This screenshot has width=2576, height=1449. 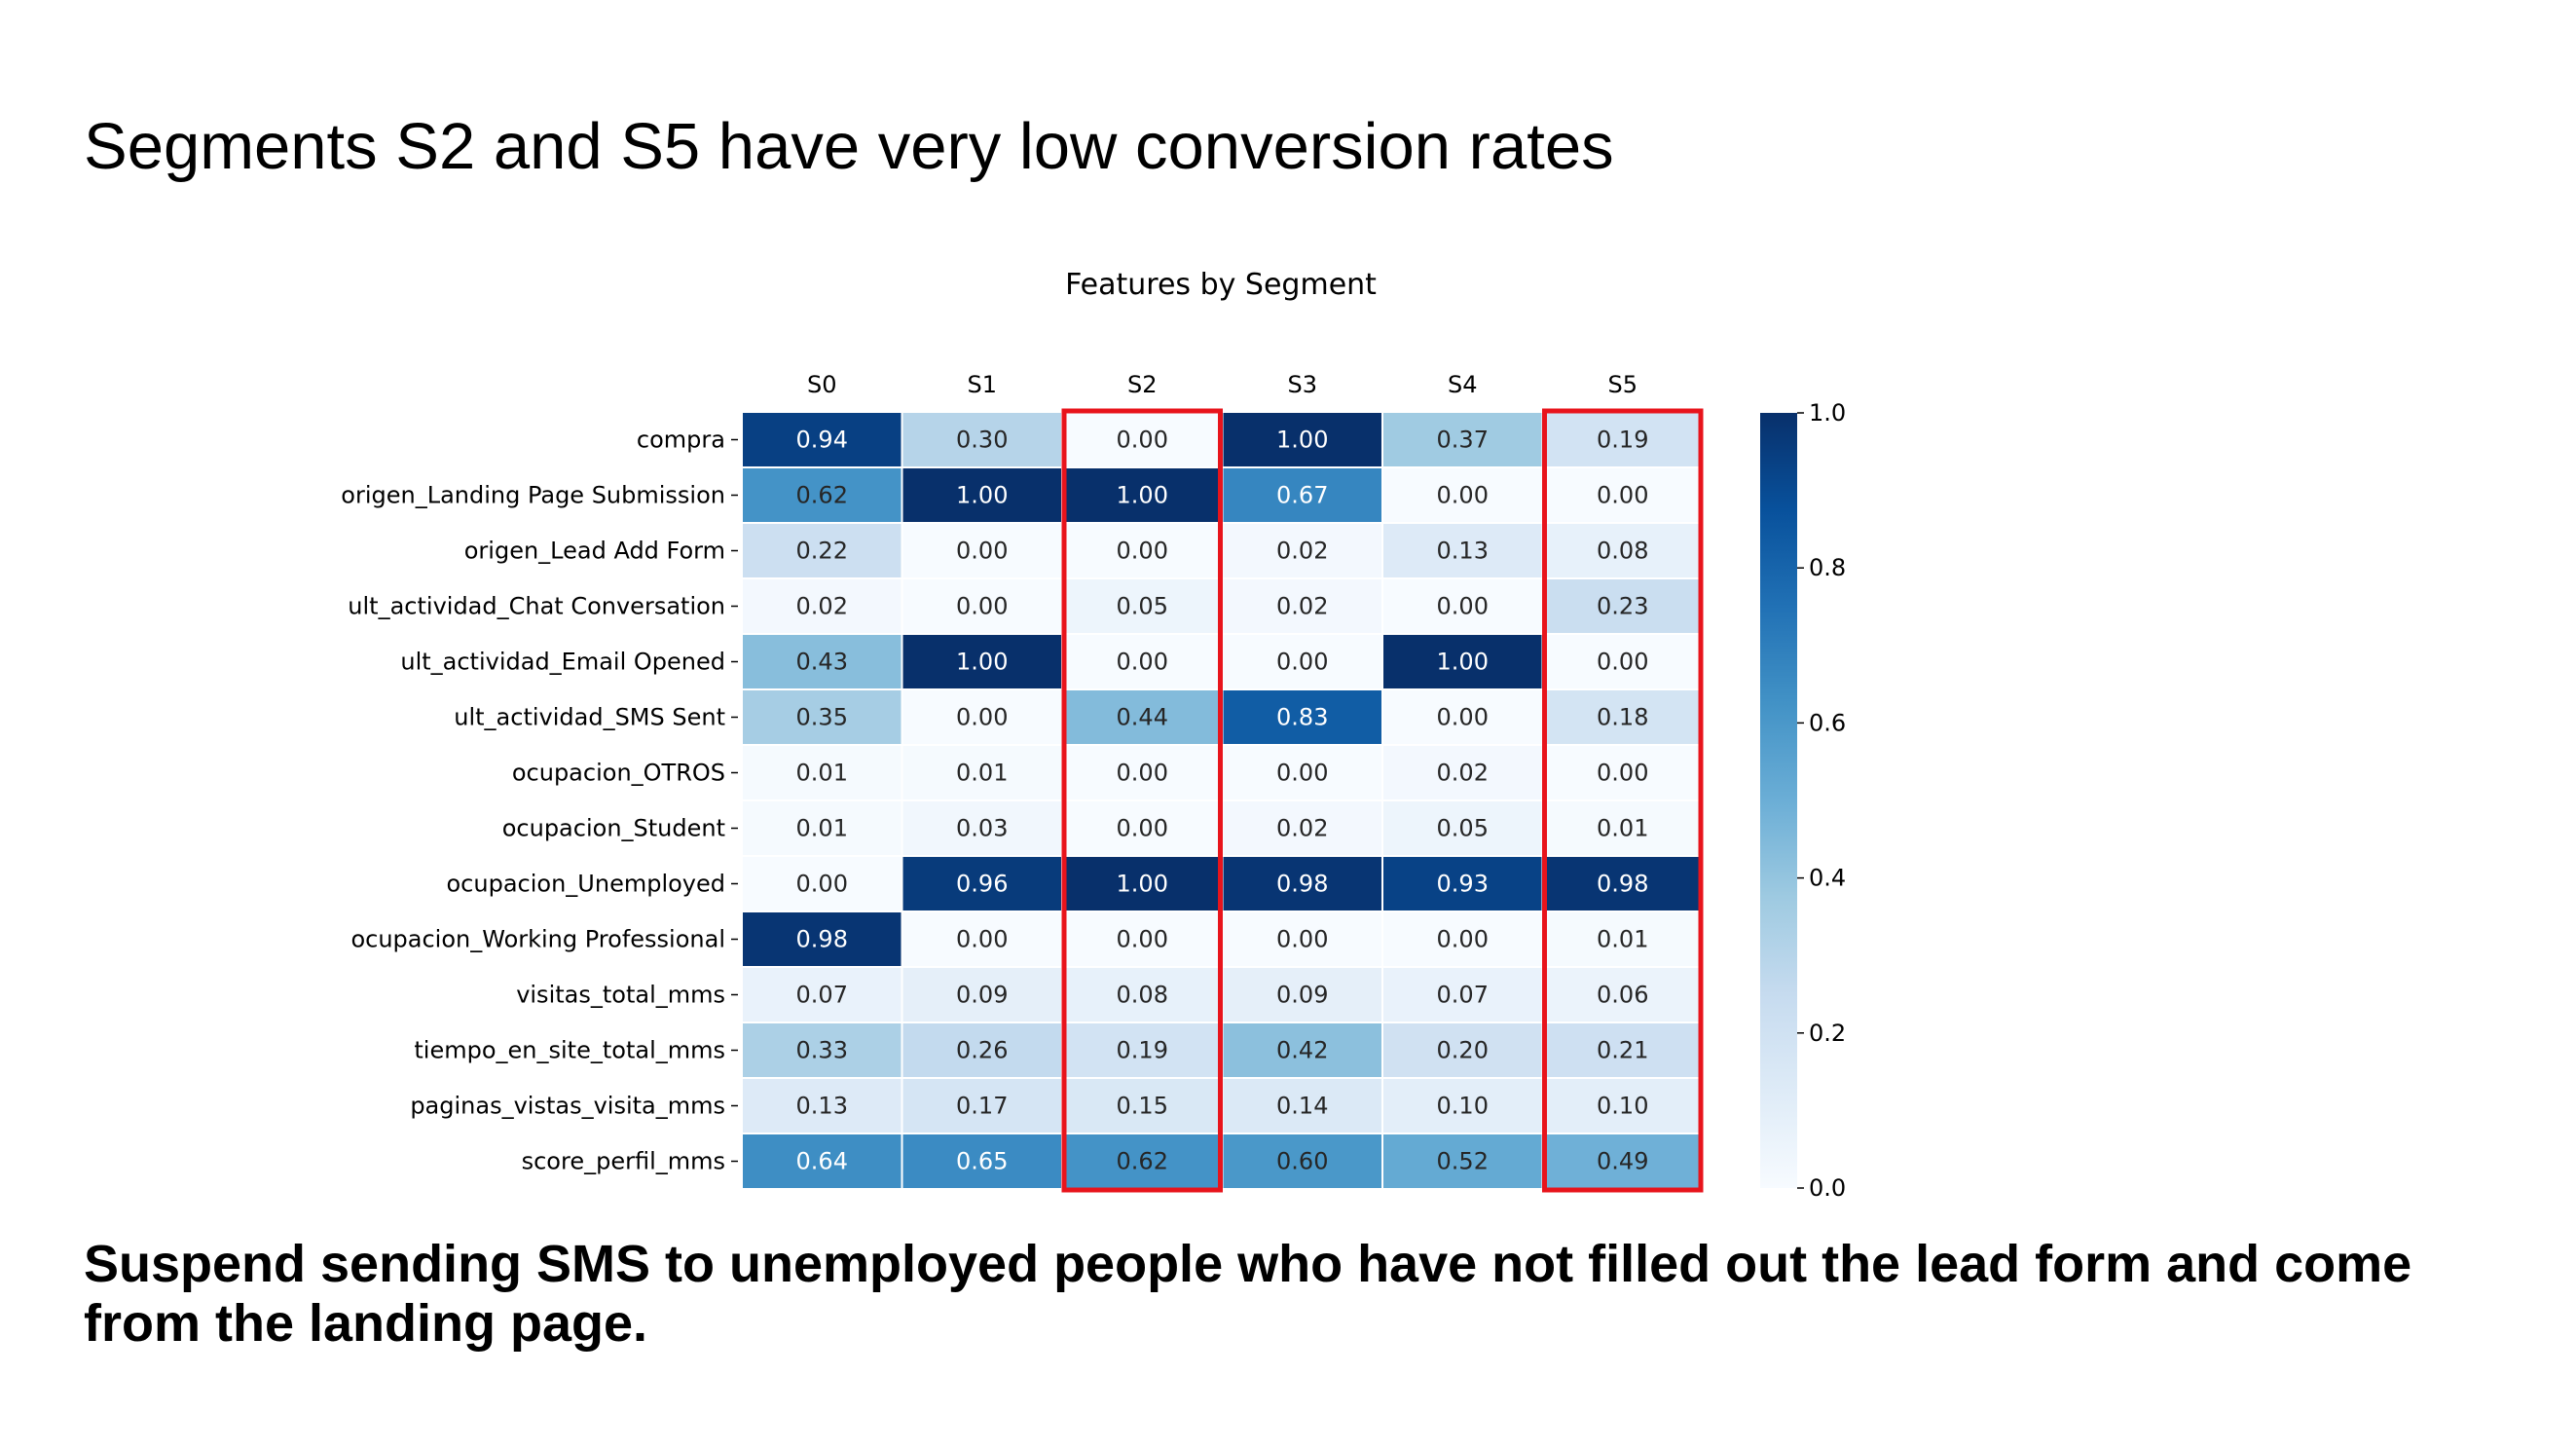 I want to click on cell-value-label: 0.05, so click(x=1463, y=828).